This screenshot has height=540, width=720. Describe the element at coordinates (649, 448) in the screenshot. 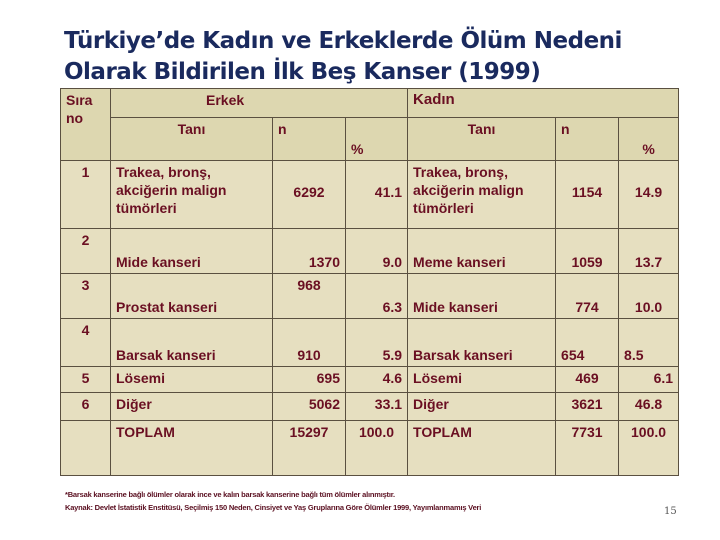

I see `female-total-pct: 100.0` at that location.